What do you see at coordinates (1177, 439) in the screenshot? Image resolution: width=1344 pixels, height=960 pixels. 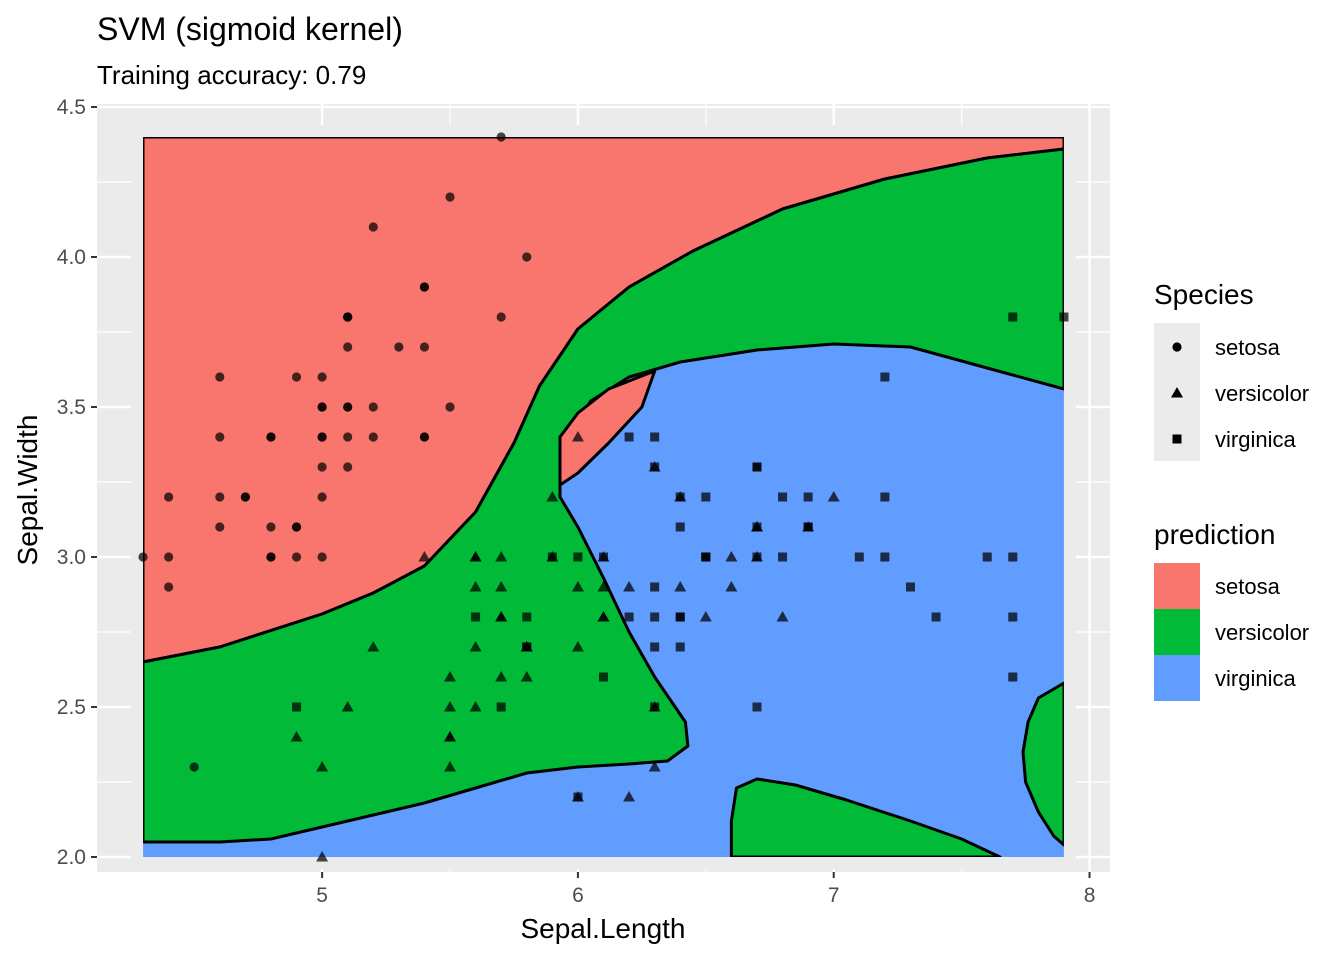 I see `legend-key-square` at bounding box center [1177, 439].